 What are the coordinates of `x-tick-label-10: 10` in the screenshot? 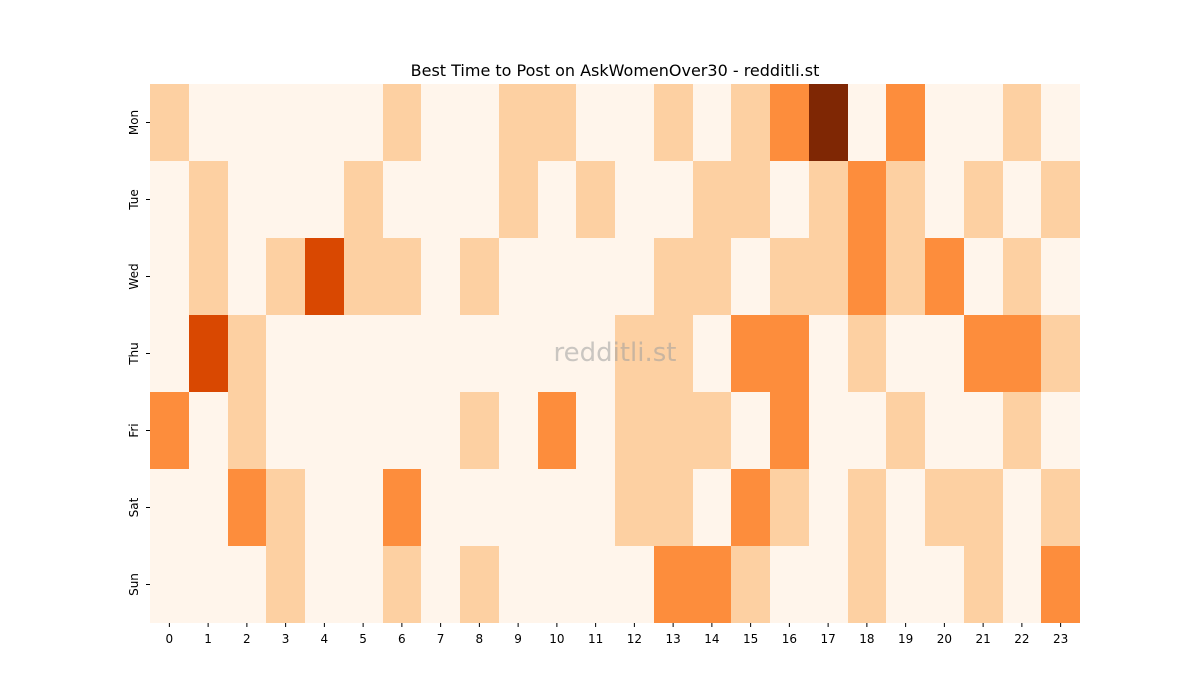 It's located at (556, 639).